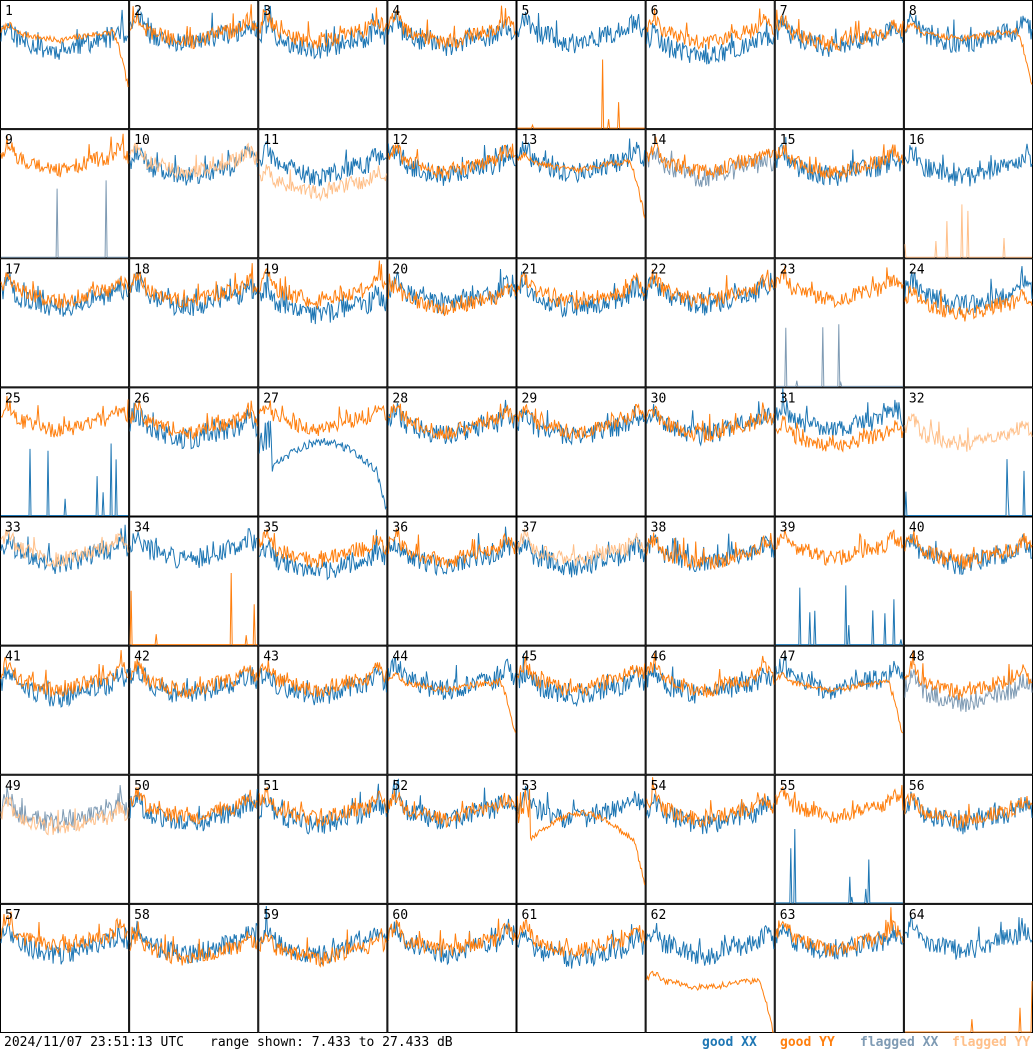 The height and width of the screenshot is (1053, 1033). I want to click on panel-label: 2, so click(138, 11).